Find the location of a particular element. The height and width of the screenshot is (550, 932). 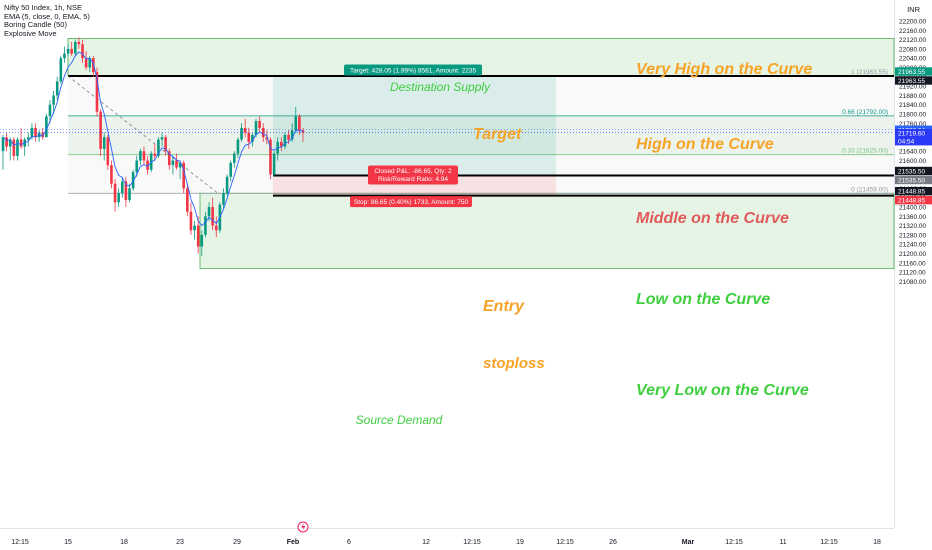

zone-demand is located at coordinates (547, 231).